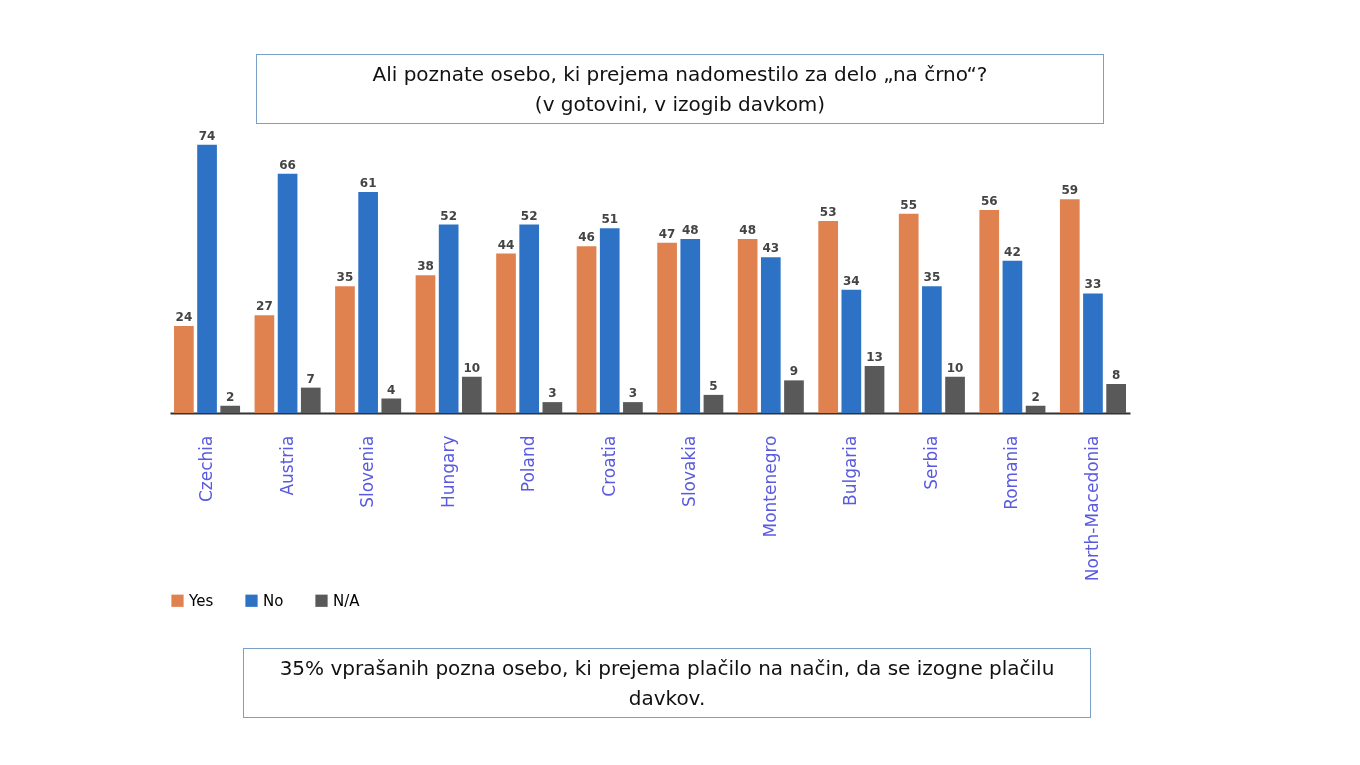 The height and width of the screenshot is (765, 1360). What do you see at coordinates (828, 211) in the screenshot?
I see `data-label: 53` at bounding box center [828, 211].